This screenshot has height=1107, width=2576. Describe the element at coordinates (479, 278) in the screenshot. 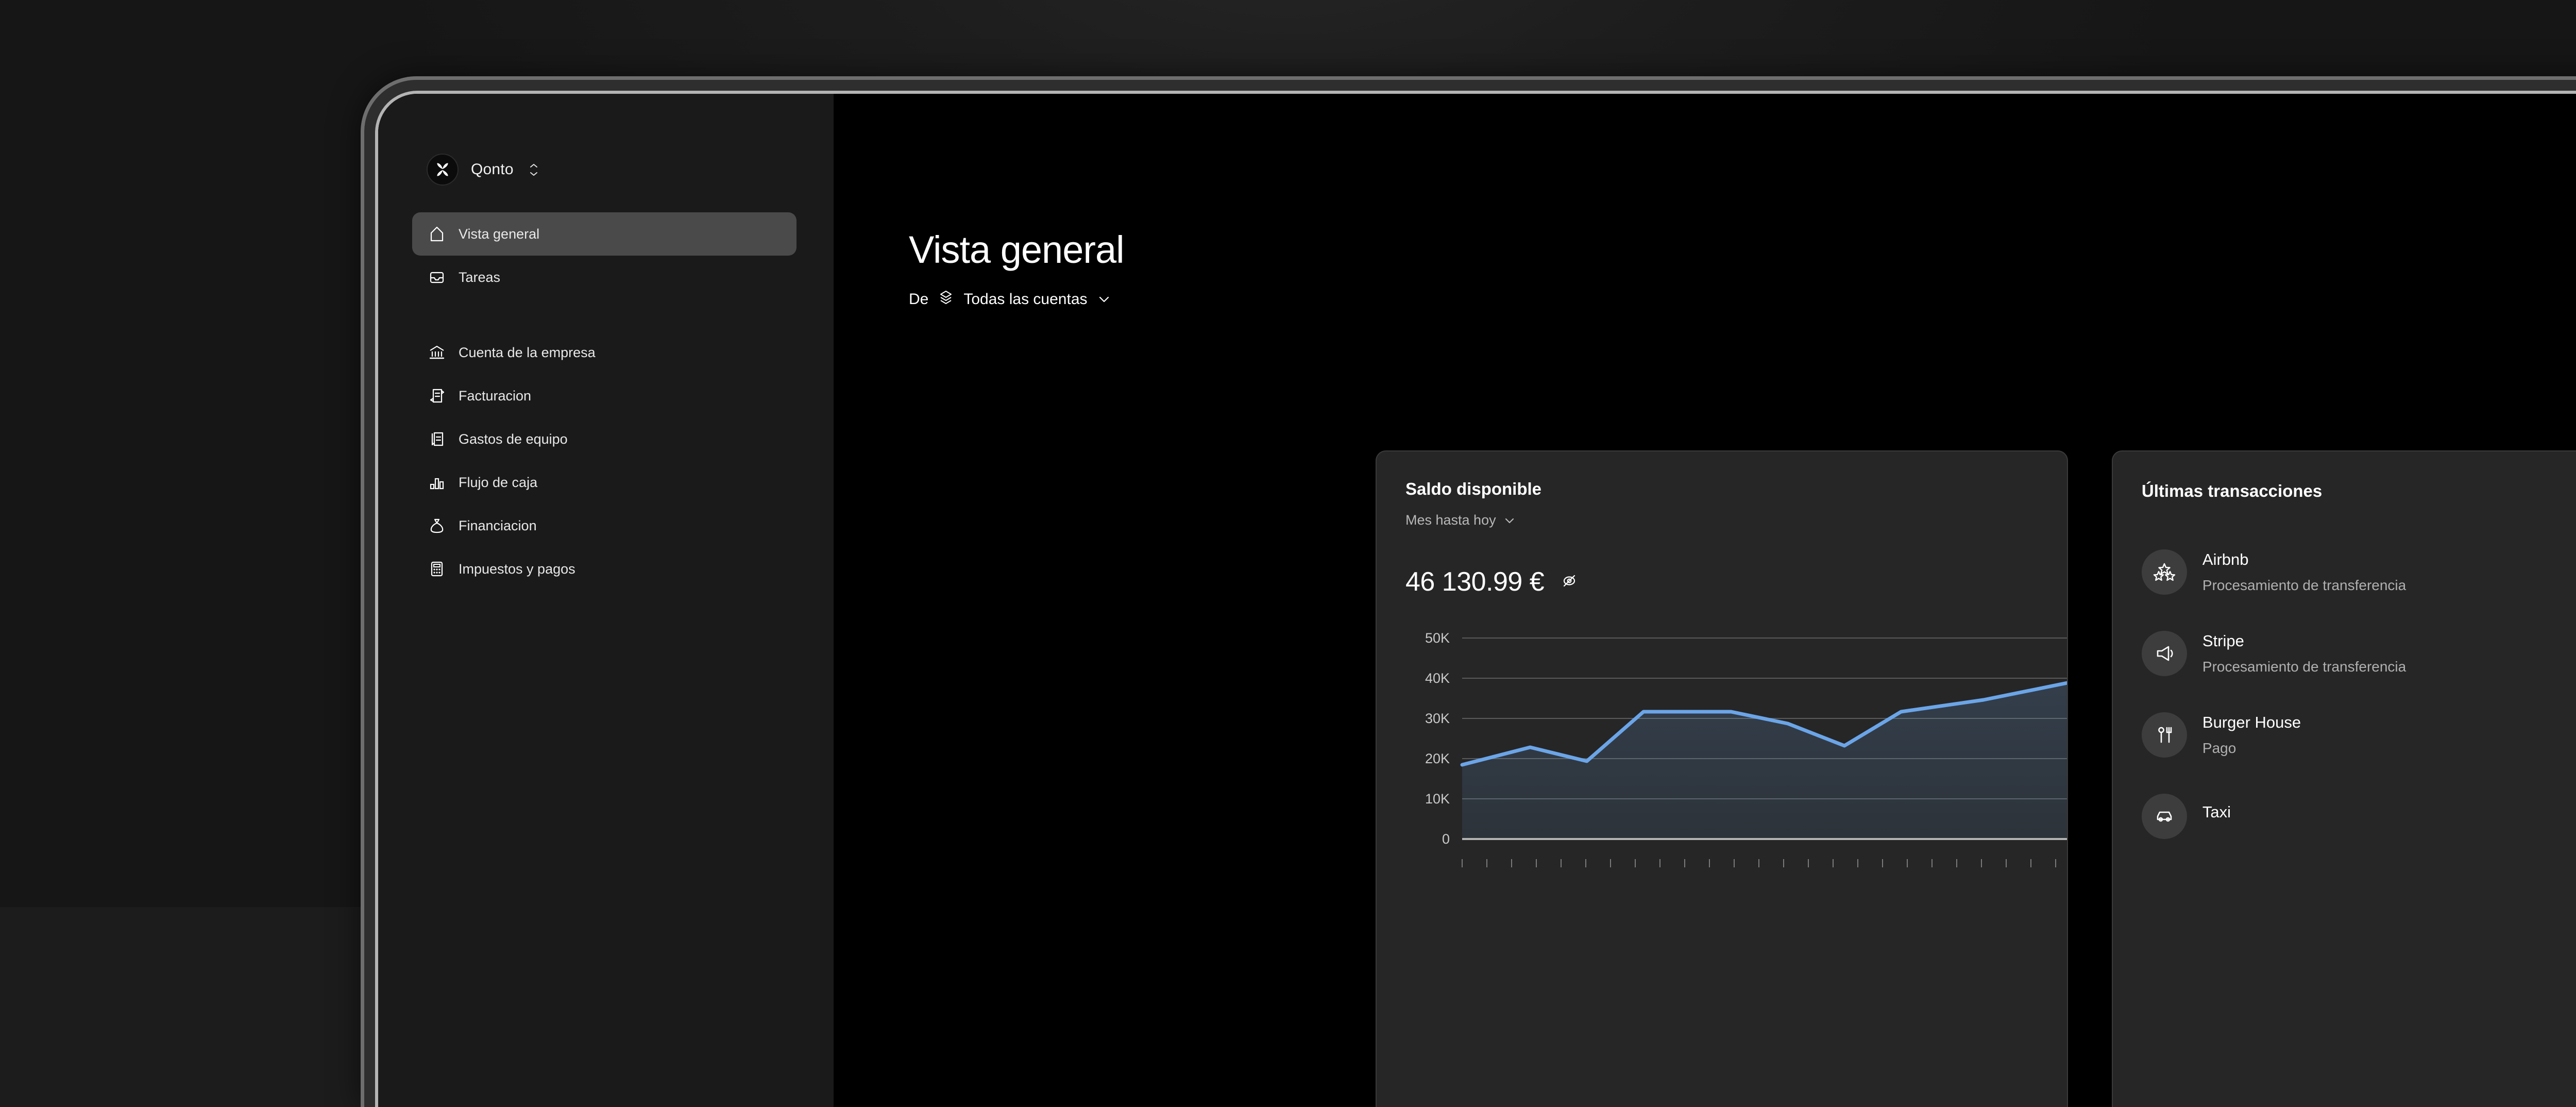

I see `sidebar-item-label: Tareas` at that location.